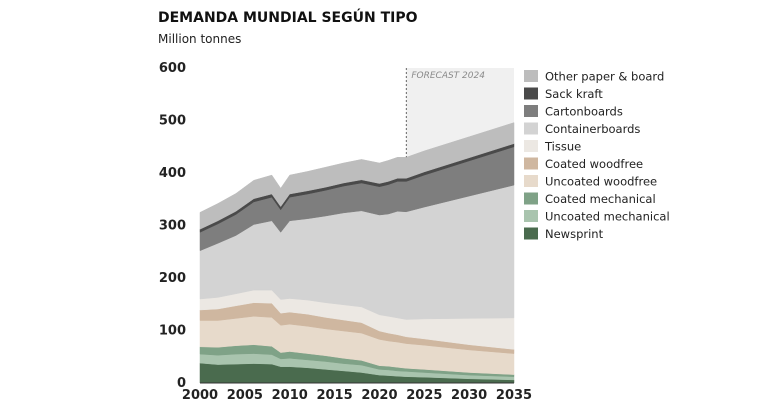 The width and height of the screenshot is (770, 401). What do you see at coordinates (172, 121) in the screenshot?
I see `y-tick-label: 500` at bounding box center [172, 121].